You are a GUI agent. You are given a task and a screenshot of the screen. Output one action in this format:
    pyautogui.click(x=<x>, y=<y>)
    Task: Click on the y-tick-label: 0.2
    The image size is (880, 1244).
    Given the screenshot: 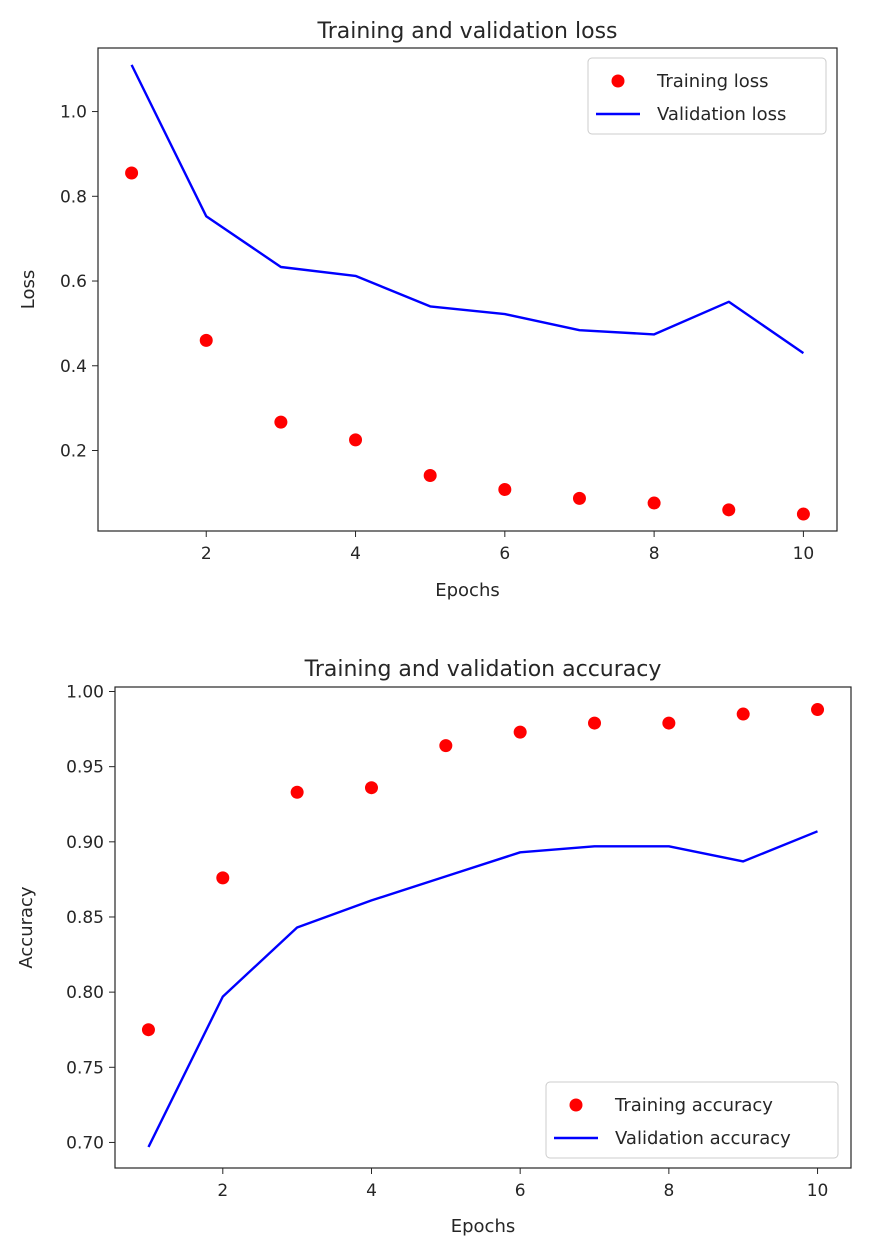 What is the action you would take?
    pyautogui.click(x=73, y=452)
    